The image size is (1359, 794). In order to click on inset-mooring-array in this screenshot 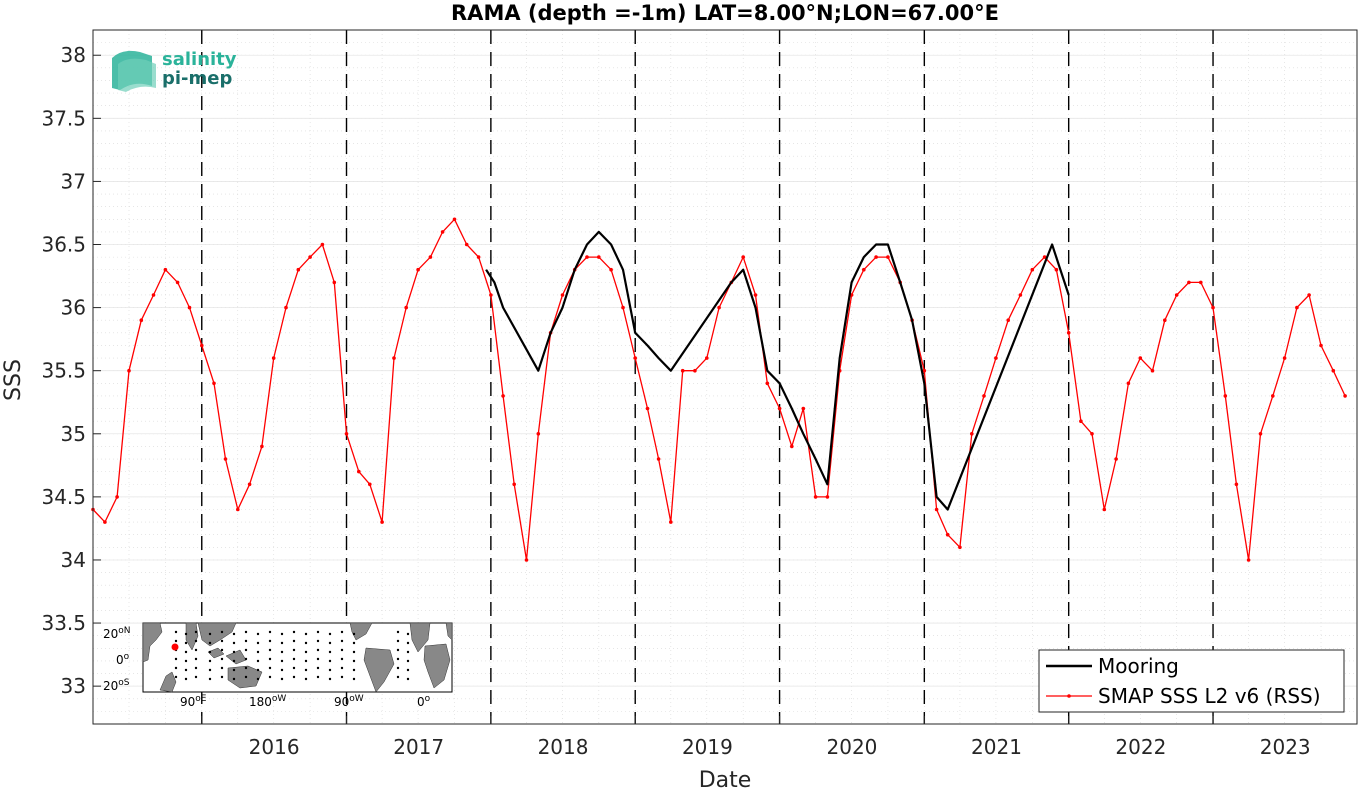, I will do `click(292, 655)`.